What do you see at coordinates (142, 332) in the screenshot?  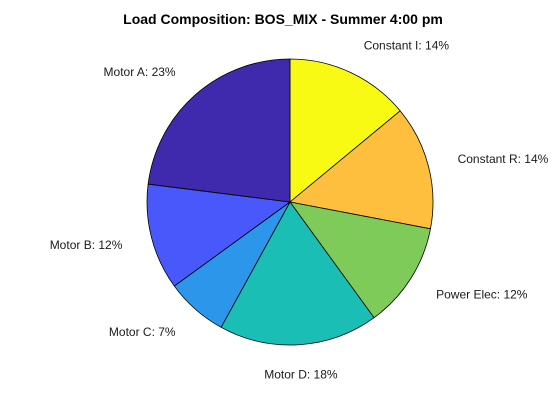 I see `slice-label-motor-c: Motor C: 7%` at bounding box center [142, 332].